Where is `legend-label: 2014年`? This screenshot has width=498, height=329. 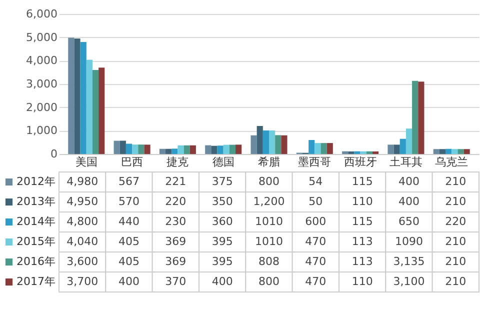 legend-label: 2014年 is located at coordinates (36, 221).